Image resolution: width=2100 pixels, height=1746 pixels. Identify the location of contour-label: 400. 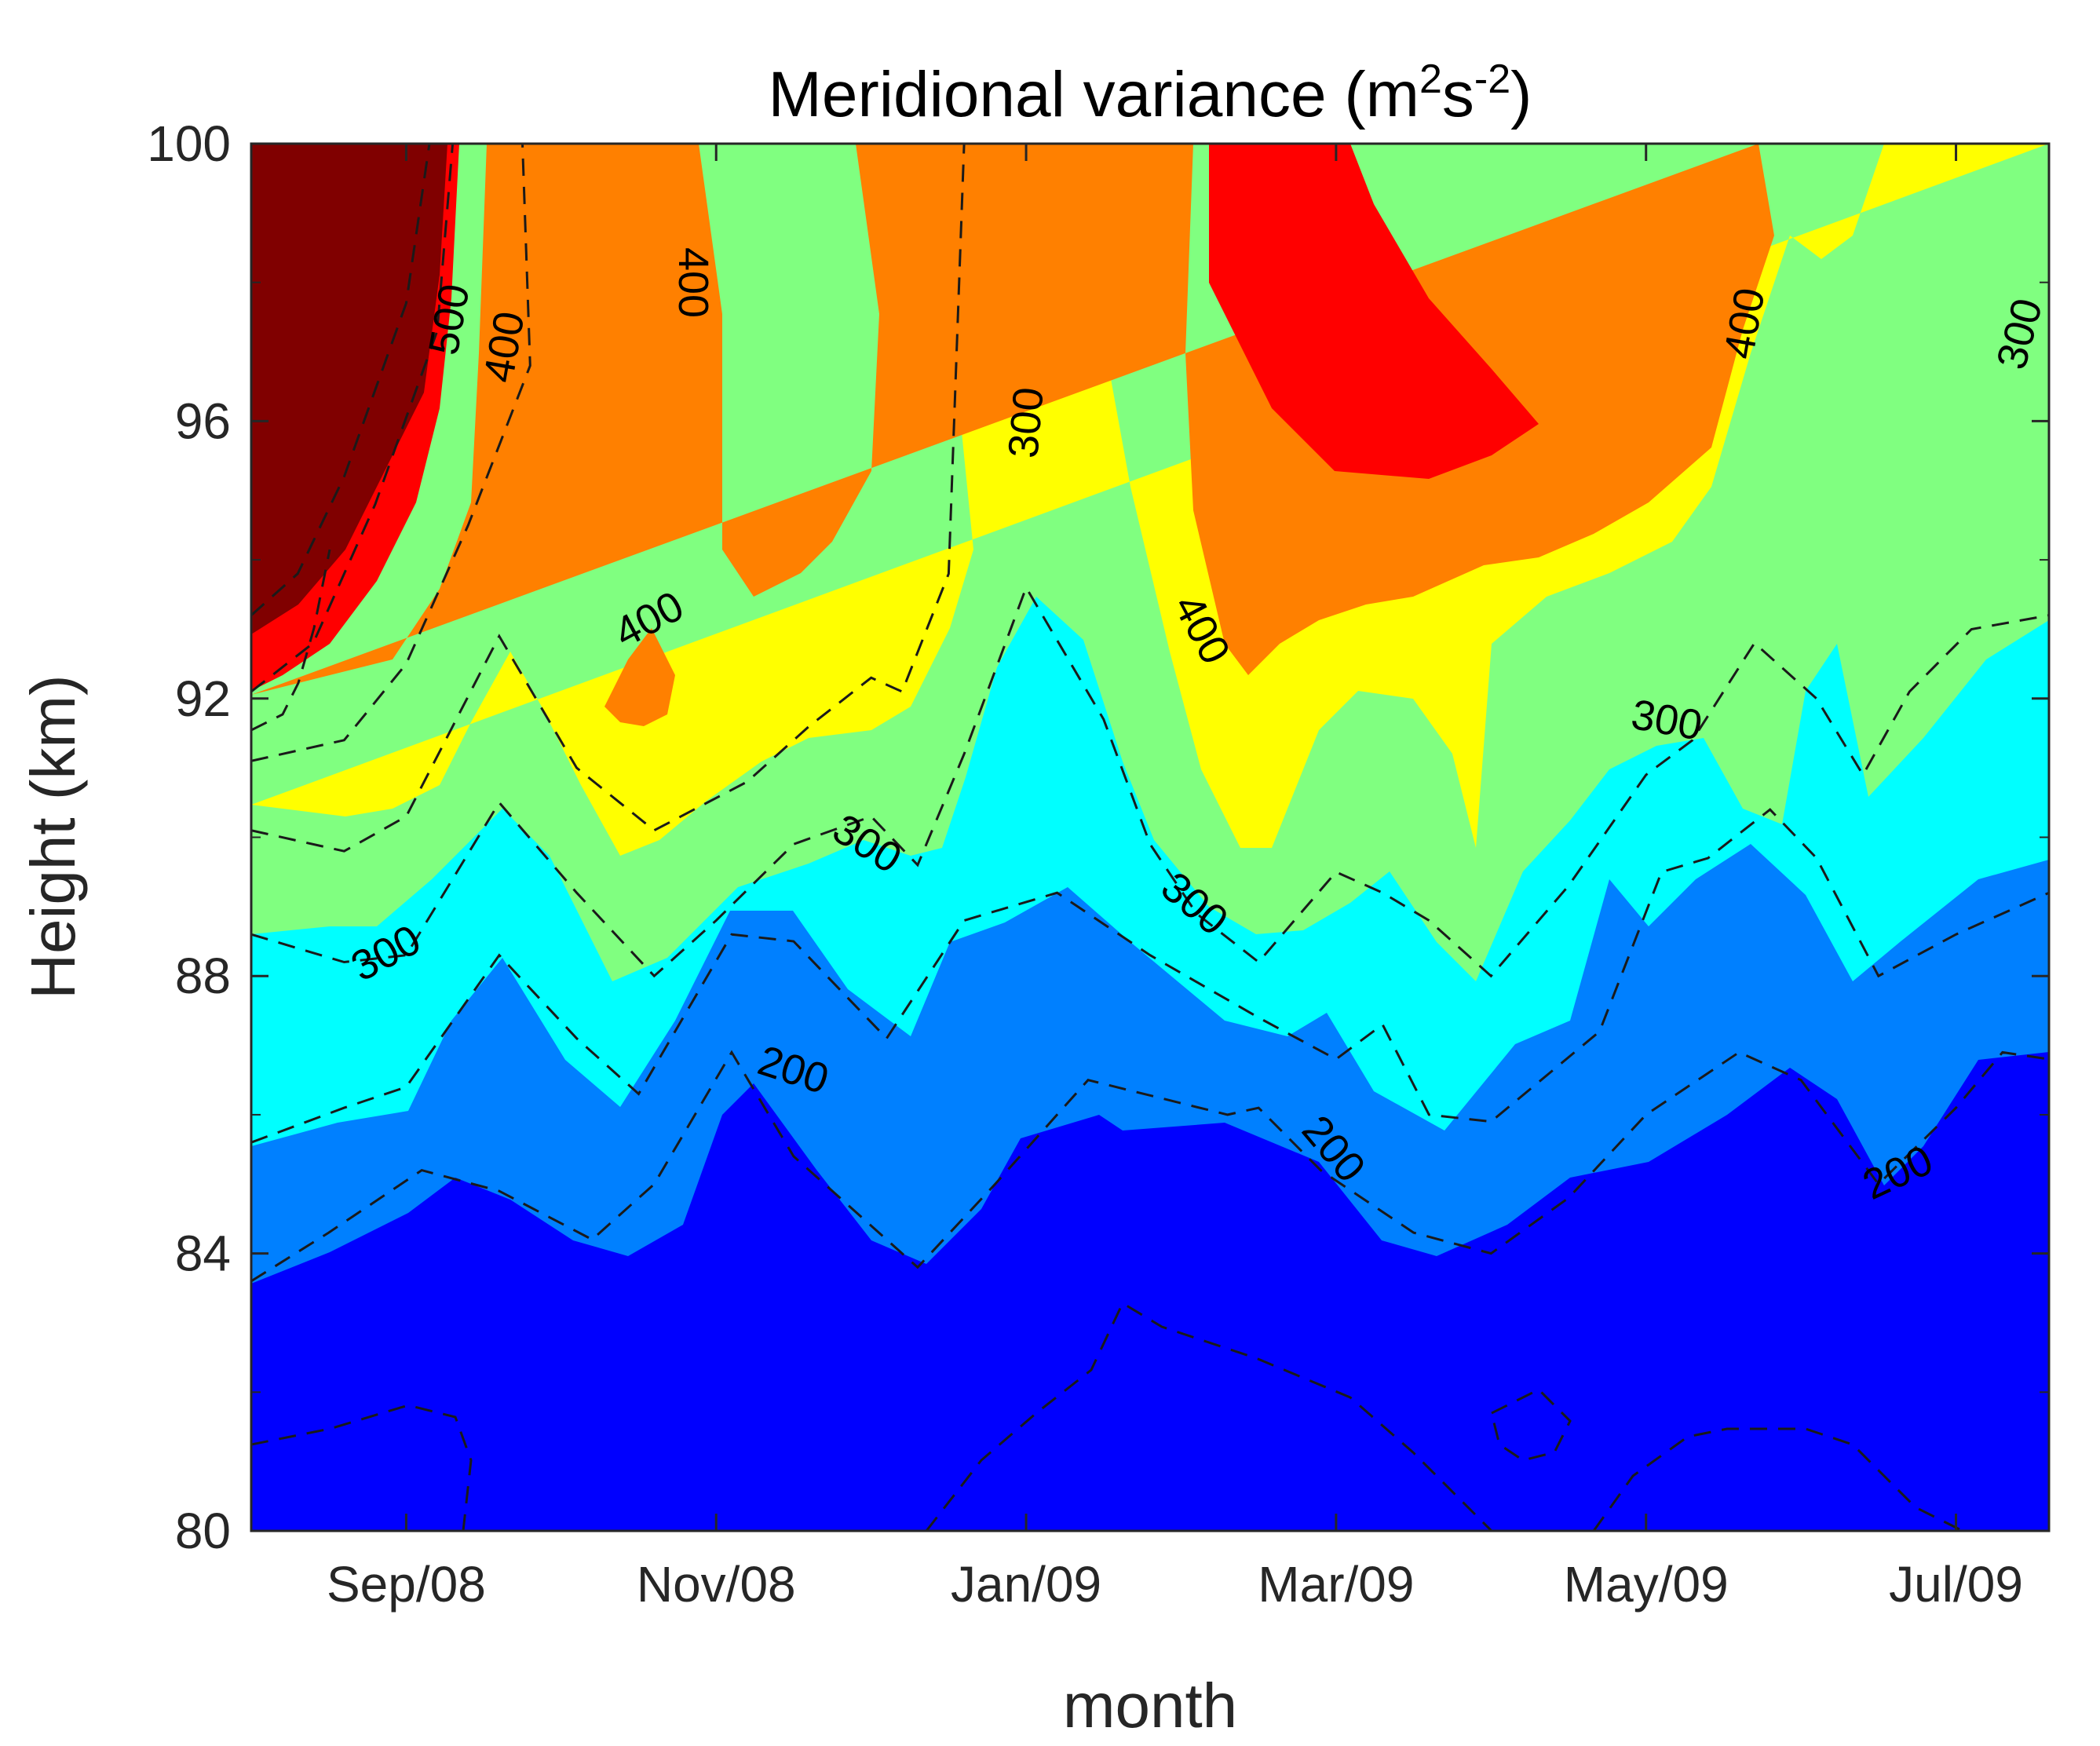
(693, 282).